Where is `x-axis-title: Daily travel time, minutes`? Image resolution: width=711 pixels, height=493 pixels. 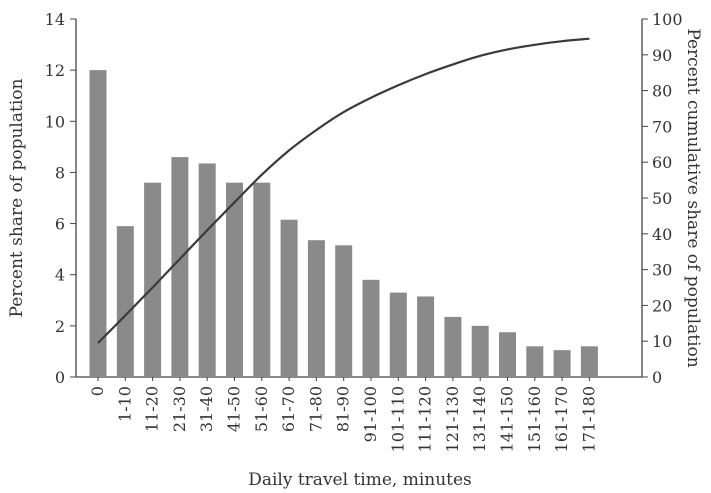
x-axis-title: Daily travel time, minutes is located at coordinates (360, 480).